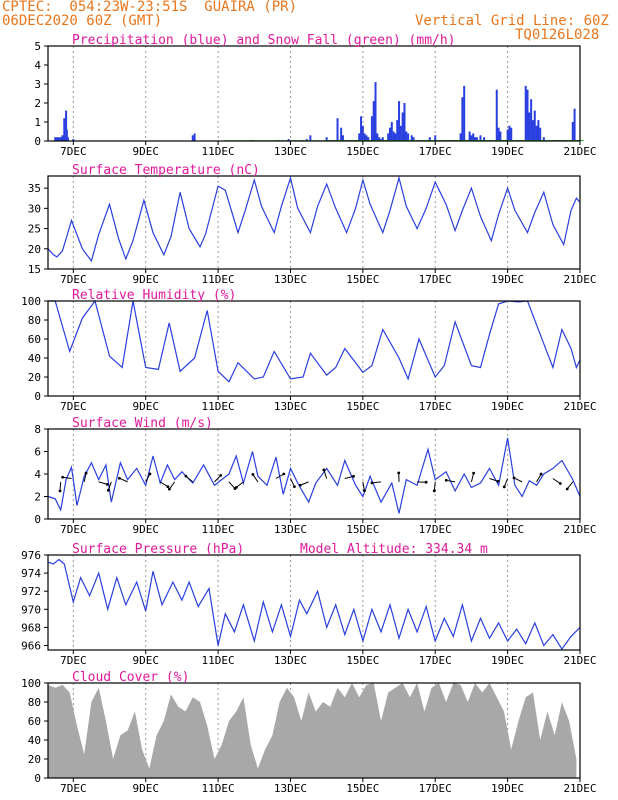  Describe the element at coordinates (290, 660) in the screenshot. I see `x-tick-label: 13DEC` at that location.